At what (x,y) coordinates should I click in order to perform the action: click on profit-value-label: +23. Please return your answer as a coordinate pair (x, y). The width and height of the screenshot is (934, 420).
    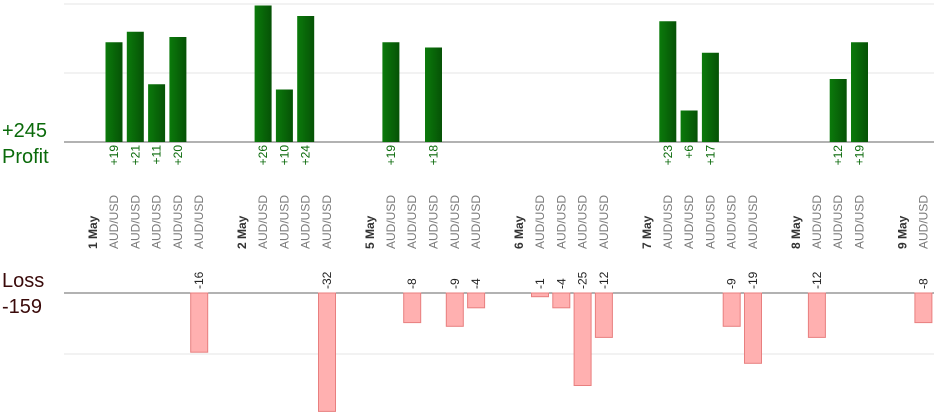
    Looking at the image, I should click on (668, 155).